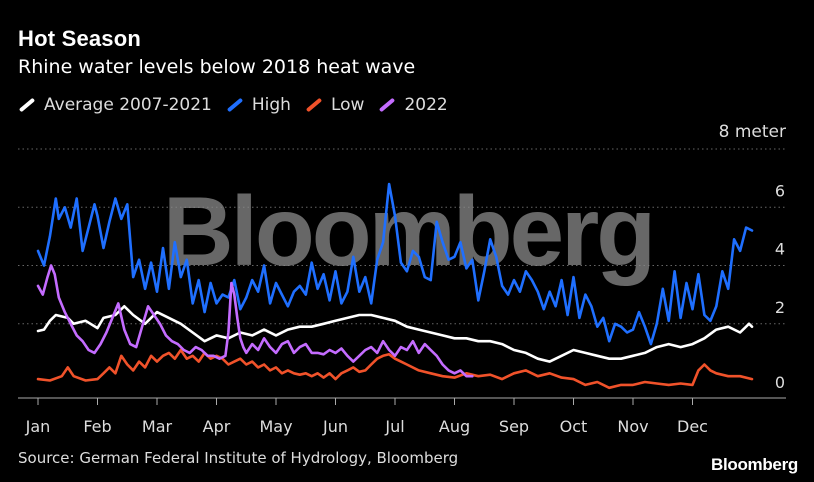  I want to click on x-tick-label-feb: Feb, so click(97, 426).